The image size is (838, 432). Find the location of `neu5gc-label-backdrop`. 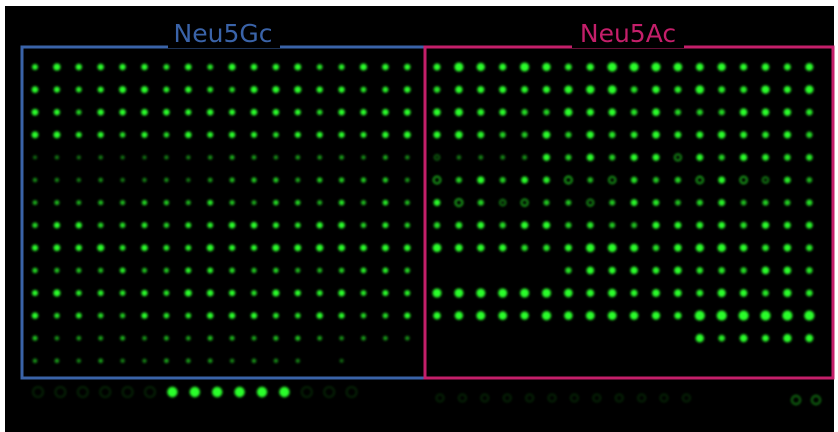

neu5gc-label-backdrop is located at coordinates (224, 33).